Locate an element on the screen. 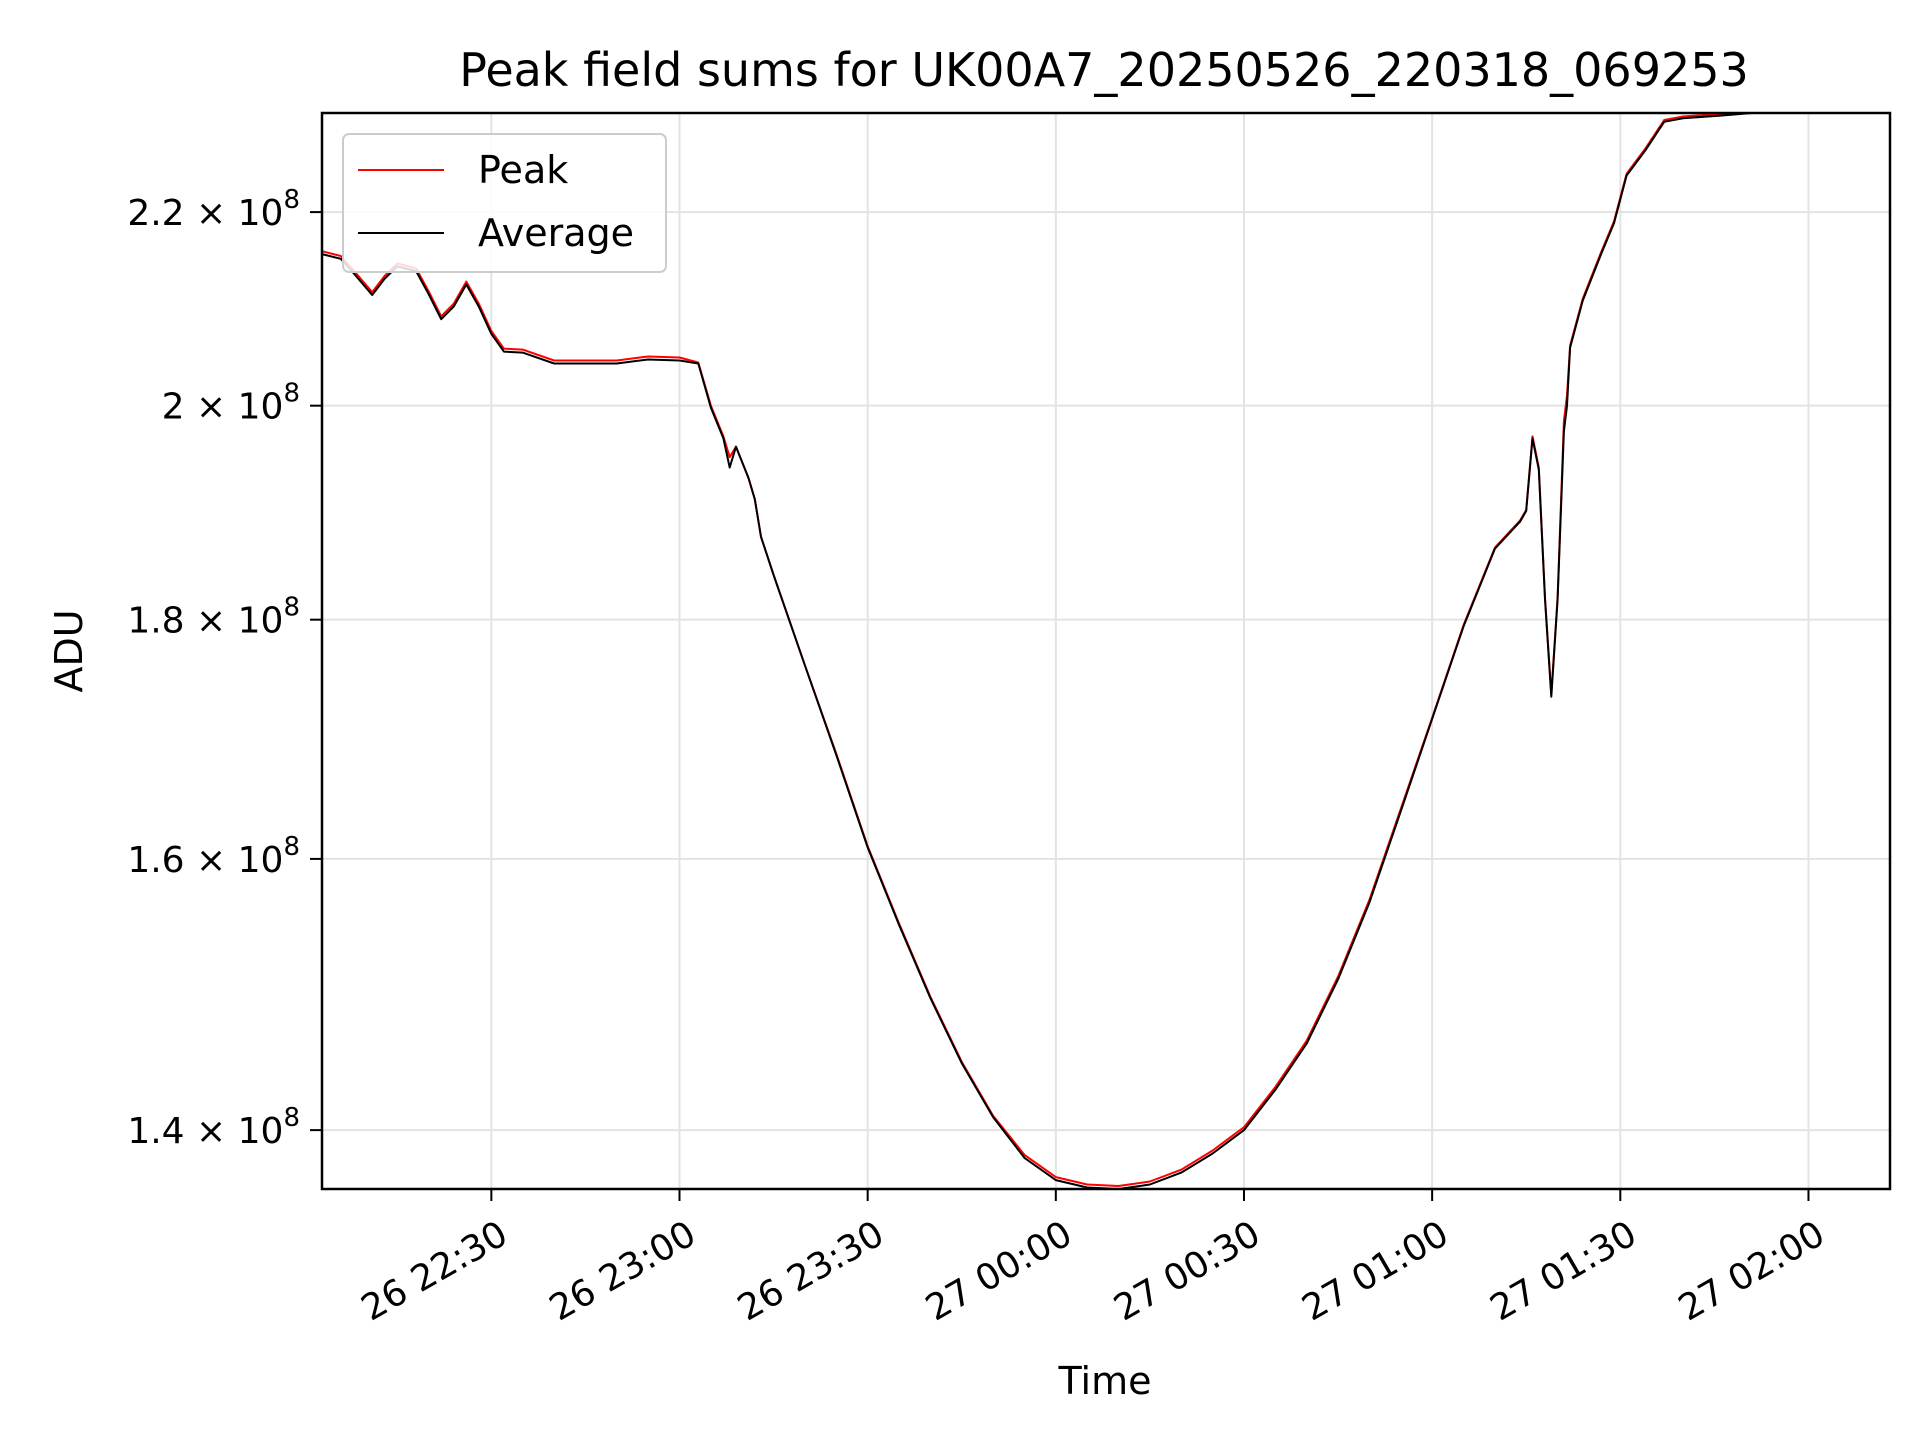 Image resolution: width=1920 pixels, height=1440 pixels. y-tick-label: 2 × 10⁸ is located at coordinates (231, 403).